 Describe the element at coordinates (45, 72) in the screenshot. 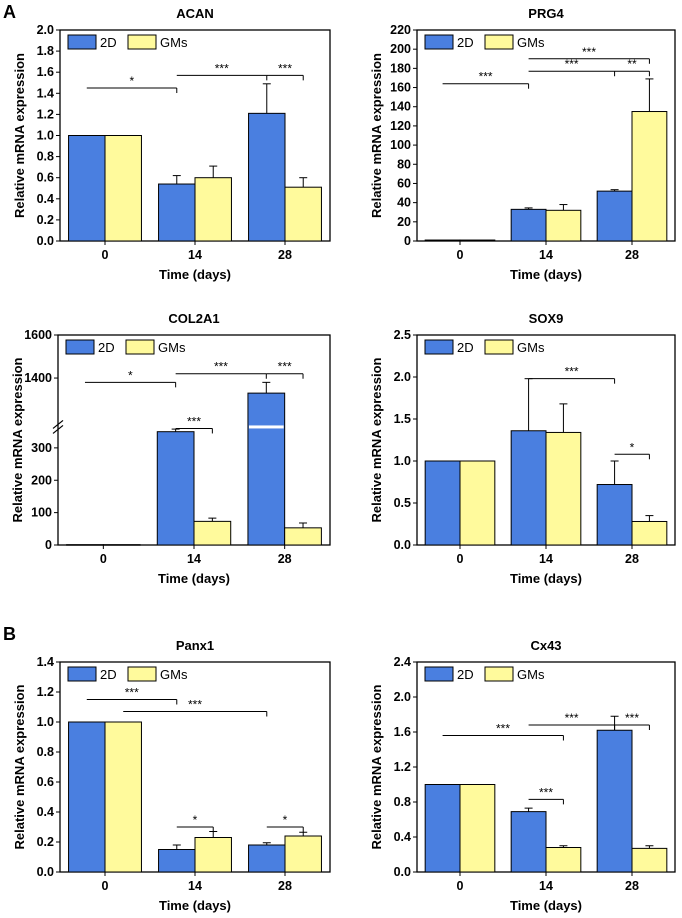

I see `y-tick-label: 1.6` at that location.